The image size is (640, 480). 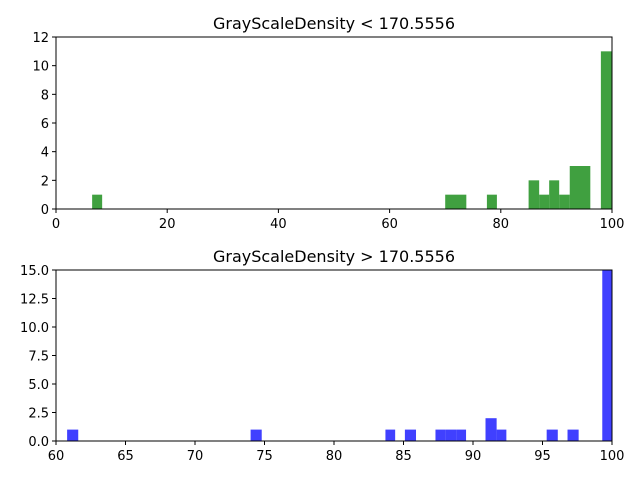 I want to click on y-tick-label: 4, so click(x=45, y=153).